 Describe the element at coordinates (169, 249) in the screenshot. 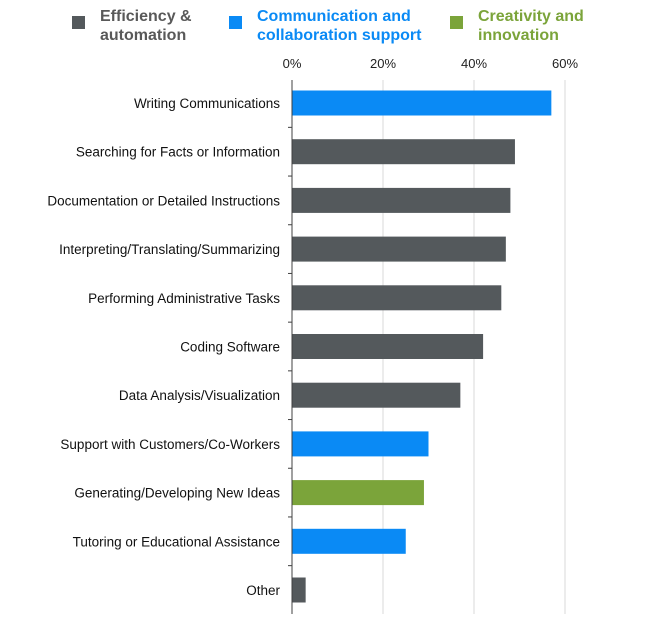

I see `category-label: Interpreting/Translating/Summarizing` at that location.